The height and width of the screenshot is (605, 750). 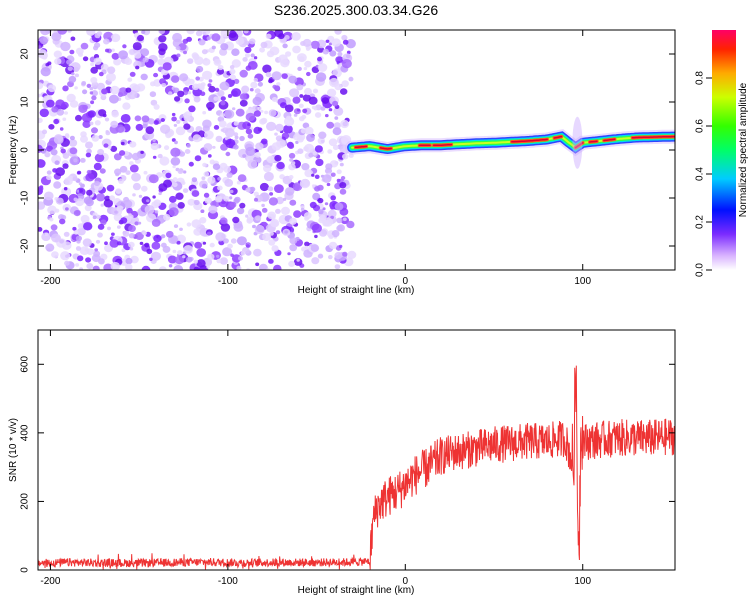 What do you see at coordinates (228, 281) in the screenshot?
I see `spectrogram-x-tick-label: -100` at bounding box center [228, 281].